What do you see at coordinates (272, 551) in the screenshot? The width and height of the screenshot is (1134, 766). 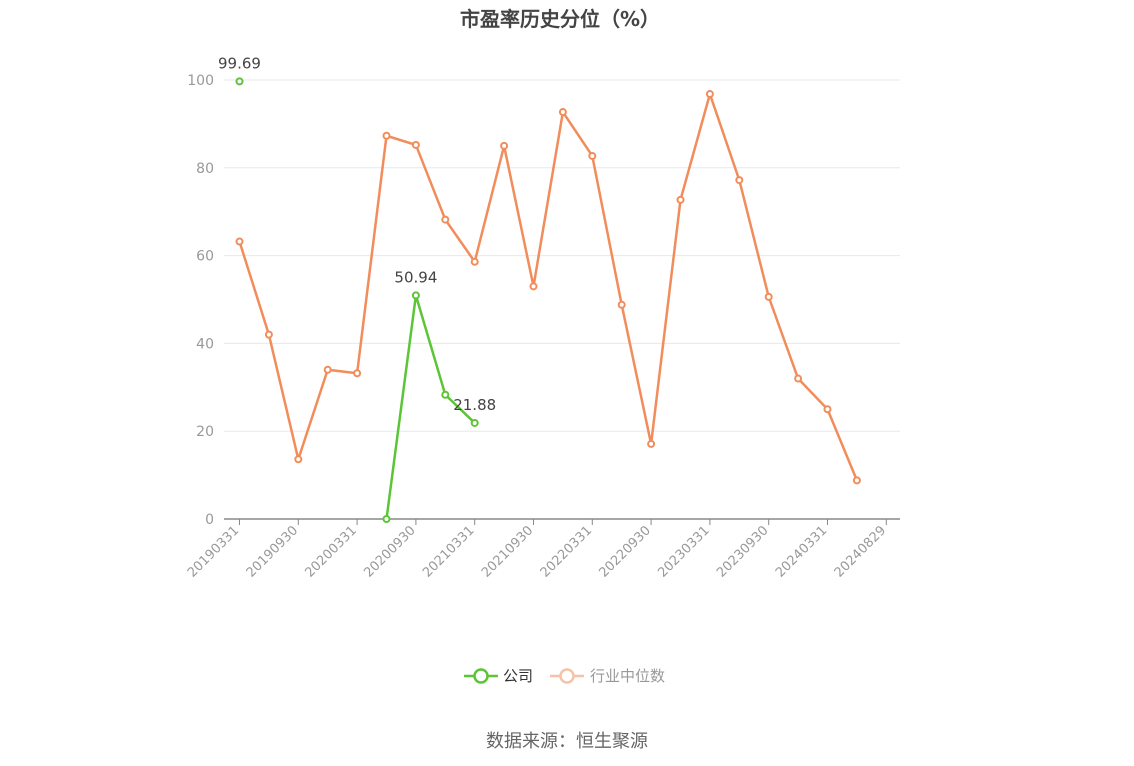 I see `x-tick-label: 20190930` at bounding box center [272, 551].